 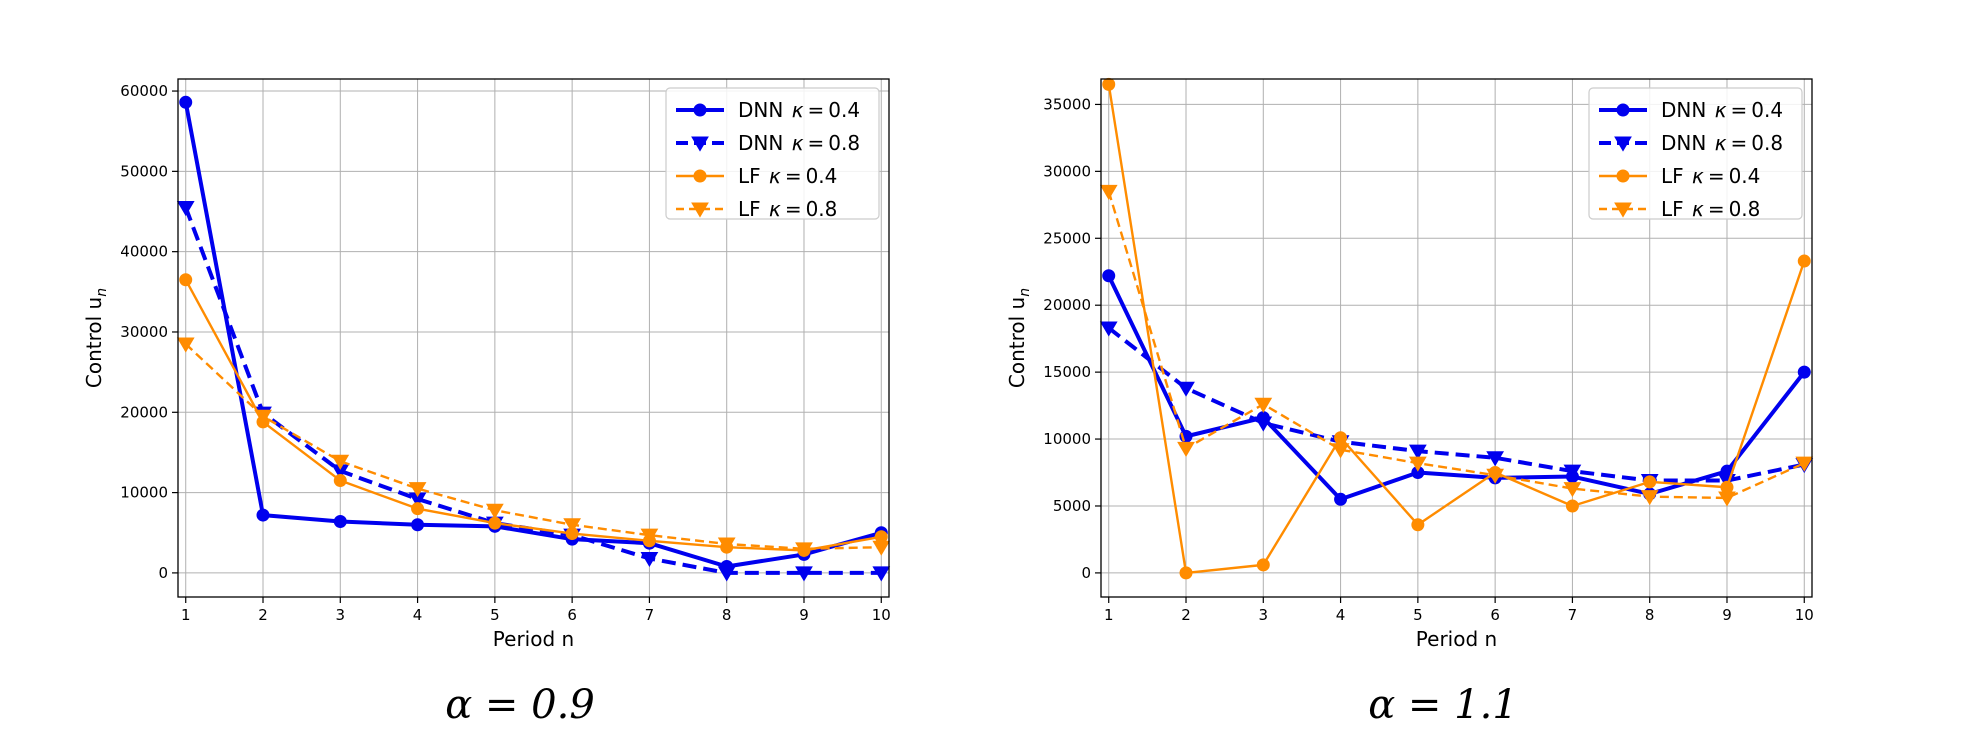 What do you see at coordinates (804, 615) in the screenshot?
I see `x-tick-label: 9` at bounding box center [804, 615].